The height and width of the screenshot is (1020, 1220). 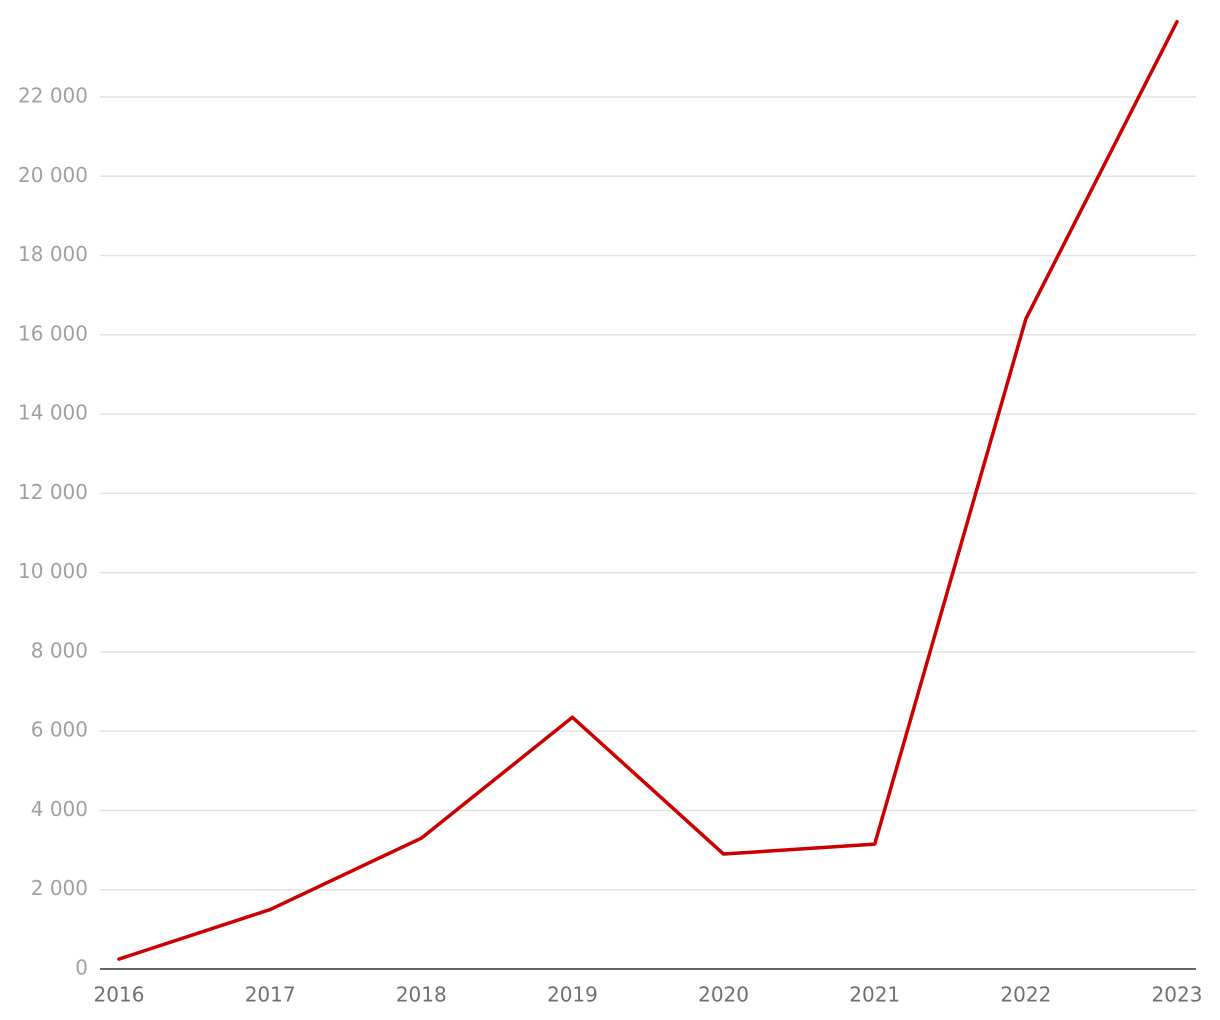 What do you see at coordinates (59, 809) in the screenshot?
I see `y-tick-label: 4 000` at bounding box center [59, 809].